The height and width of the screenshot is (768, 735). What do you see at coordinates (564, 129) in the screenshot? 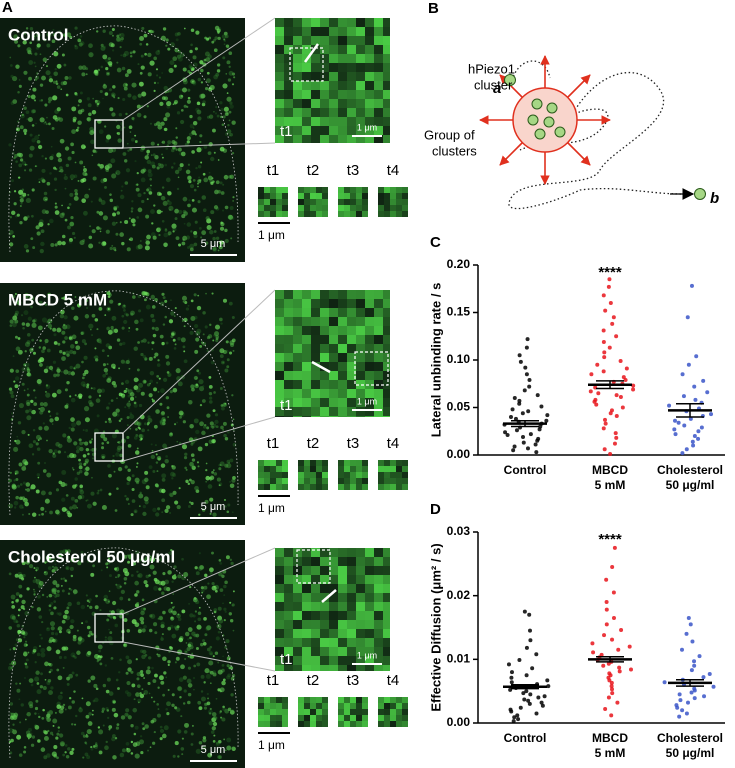
I see `trajectory` at bounding box center [564, 129].